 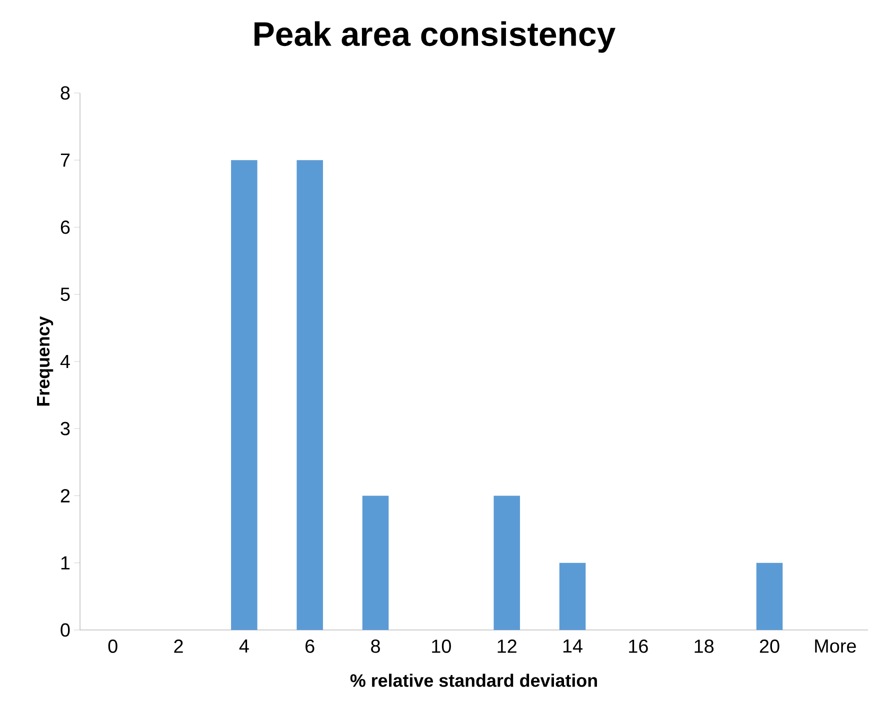 I want to click on y-tick-label: 0, so click(x=65, y=630).